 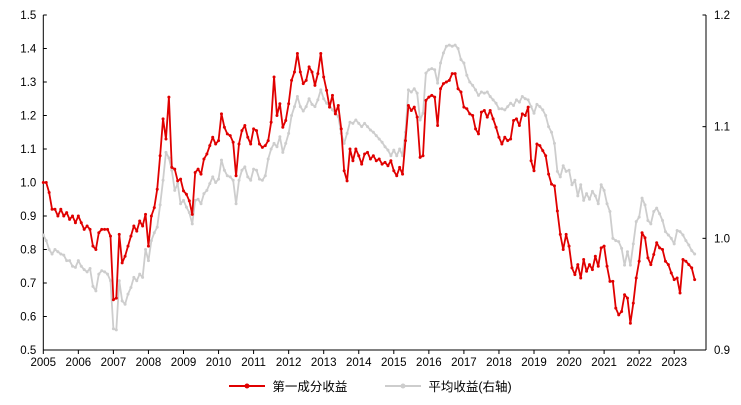 I want to click on left-axis-tick-label: 1.5, so click(x=28, y=16).